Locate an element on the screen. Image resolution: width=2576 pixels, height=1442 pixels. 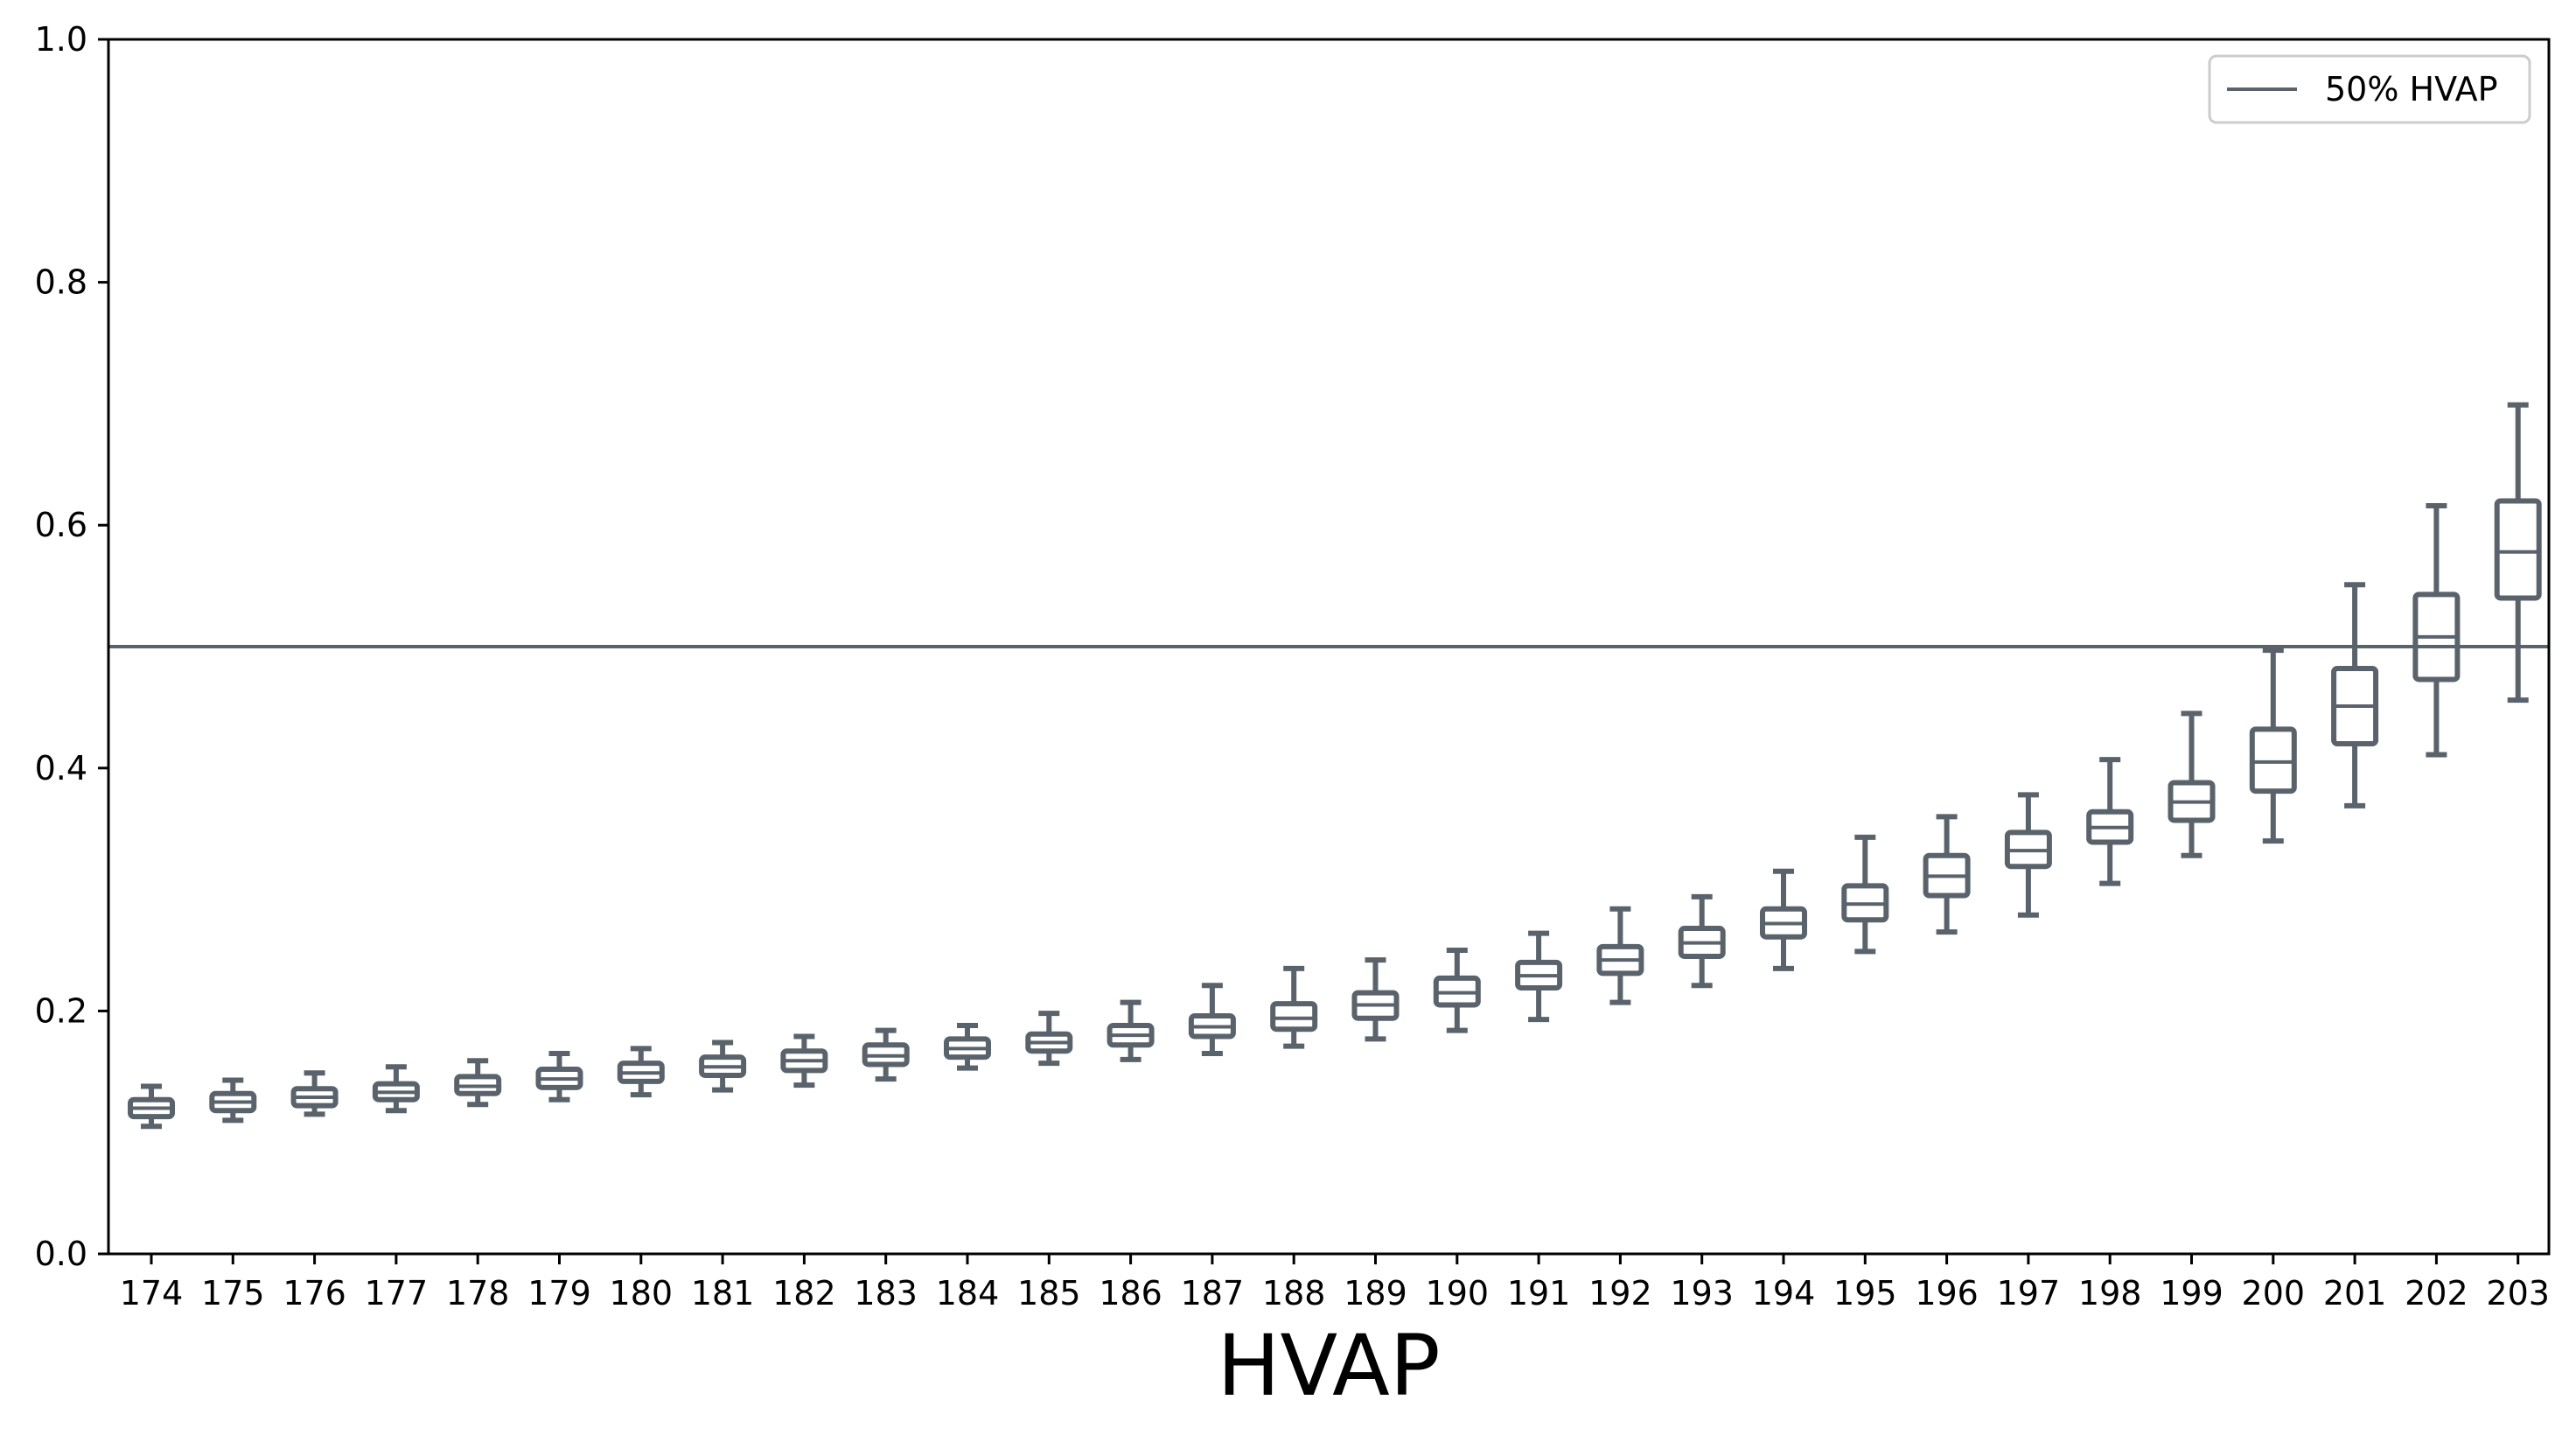
x-tick-label: 177 is located at coordinates (397, 1293).